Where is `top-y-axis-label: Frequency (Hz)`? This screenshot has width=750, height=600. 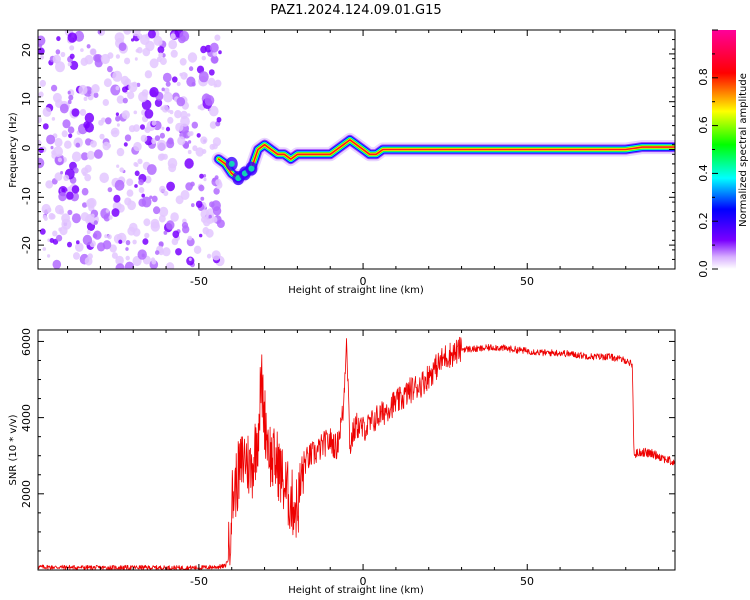
top-y-axis-label: Frequency (Hz) is located at coordinates (13, 150).